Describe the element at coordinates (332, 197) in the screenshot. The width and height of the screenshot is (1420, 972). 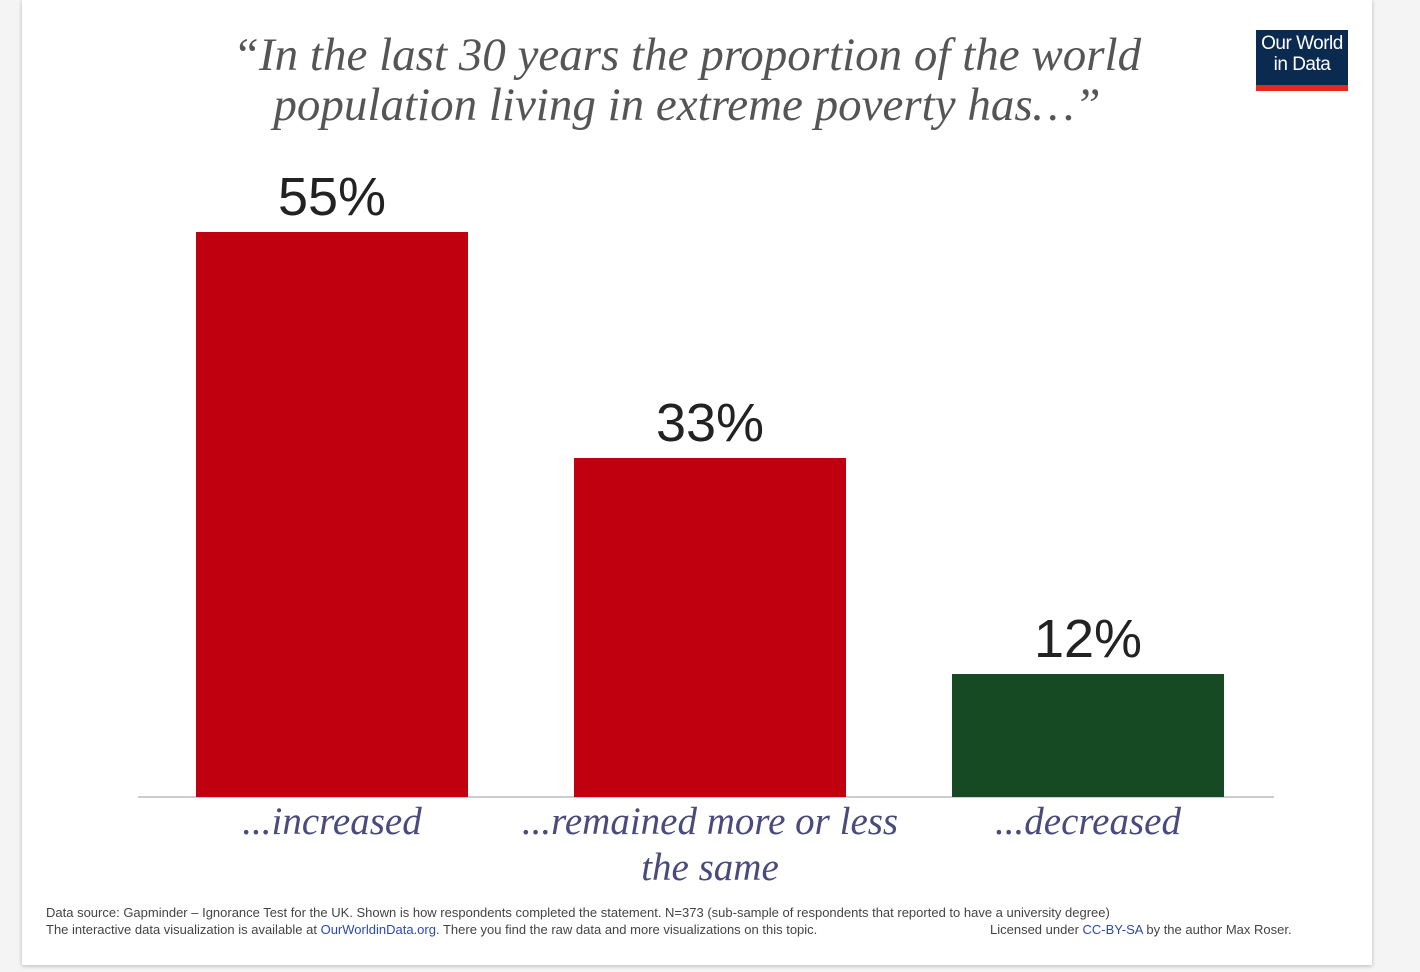
I see `value-label: 55%` at that location.